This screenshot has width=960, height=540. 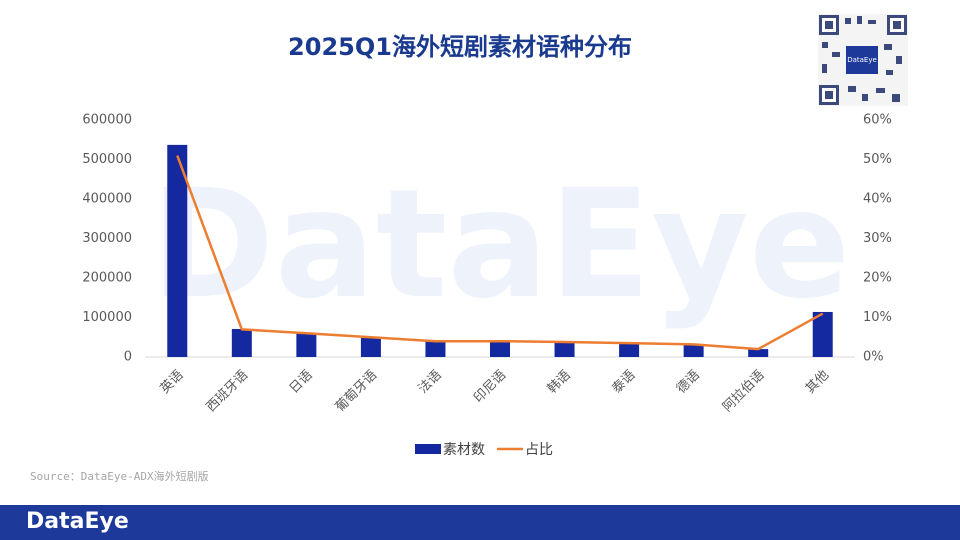 I want to click on y2-tick-label: 0%, so click(x=873, y=357).